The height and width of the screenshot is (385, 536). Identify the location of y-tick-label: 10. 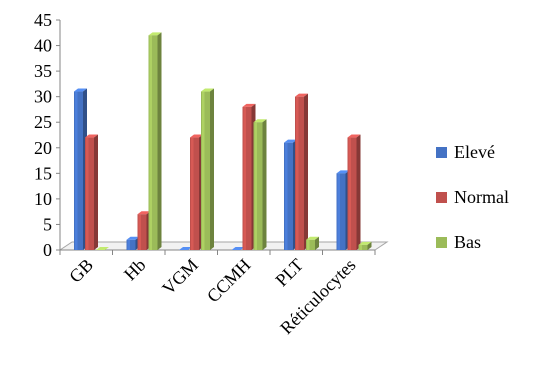
(43, 199).